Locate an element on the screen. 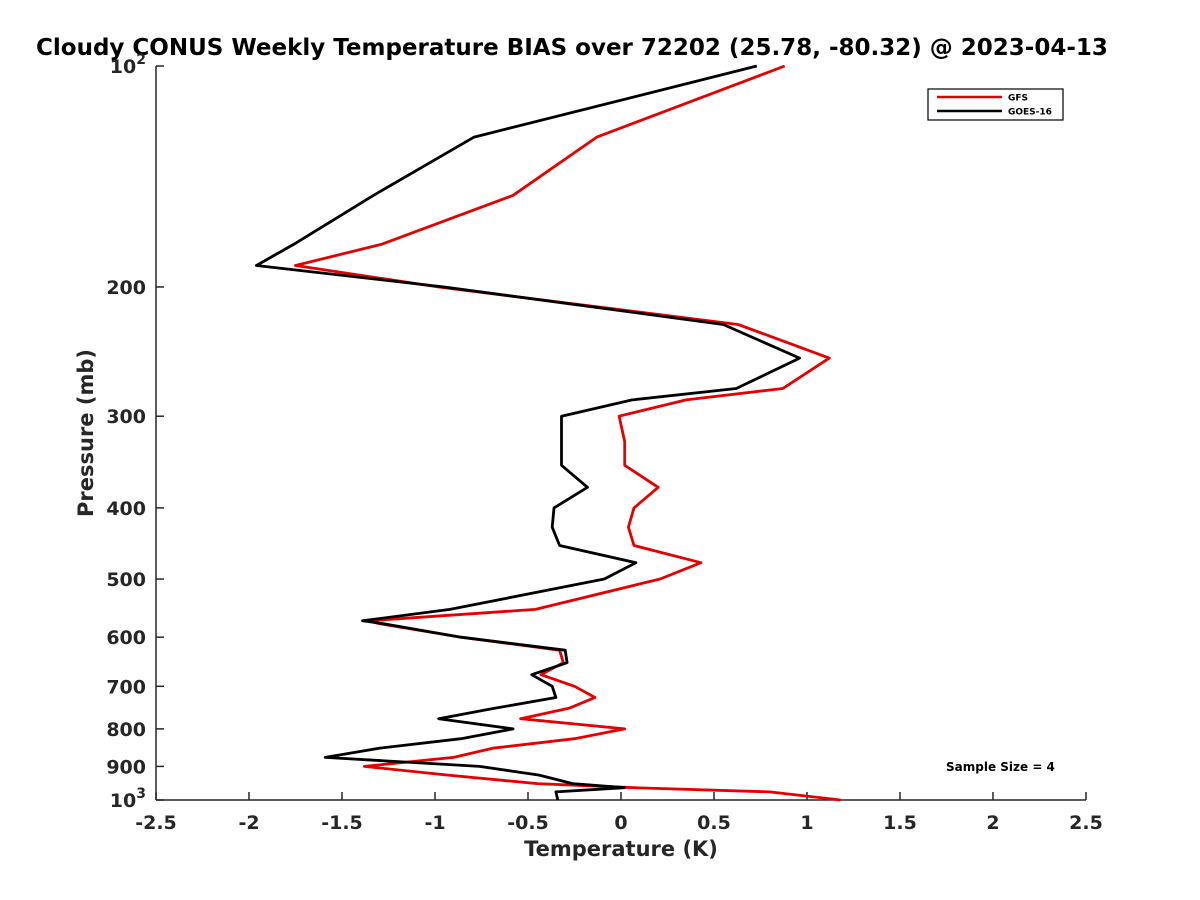 This screenshot has height=900, width=1200. x-tick-label: 2 is located at coordinates (992, 823).